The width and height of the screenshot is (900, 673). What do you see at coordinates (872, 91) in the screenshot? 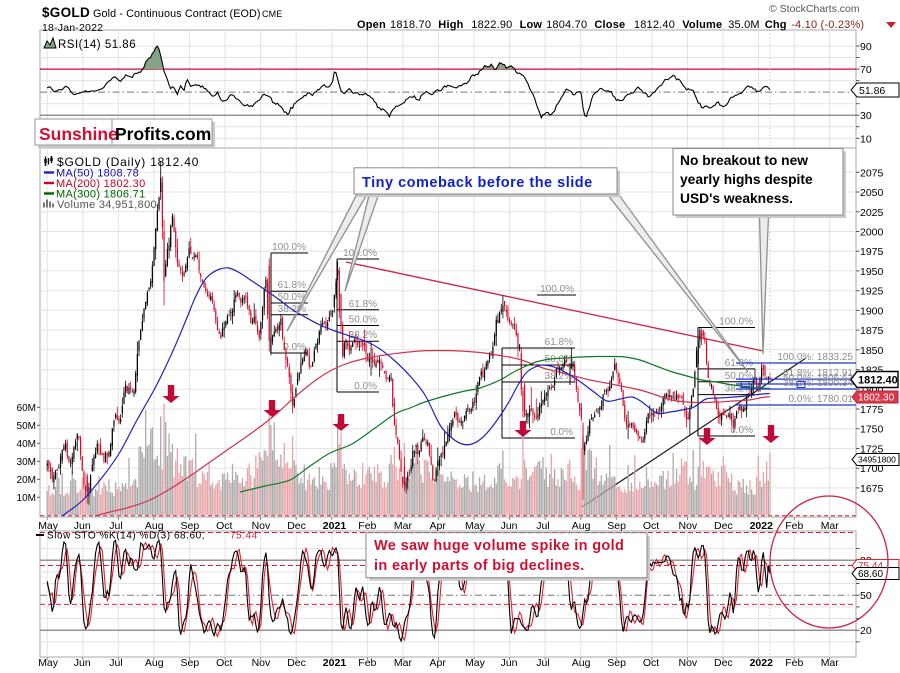
I see `svg-text: 51.86` at bounding box center [872, 91].